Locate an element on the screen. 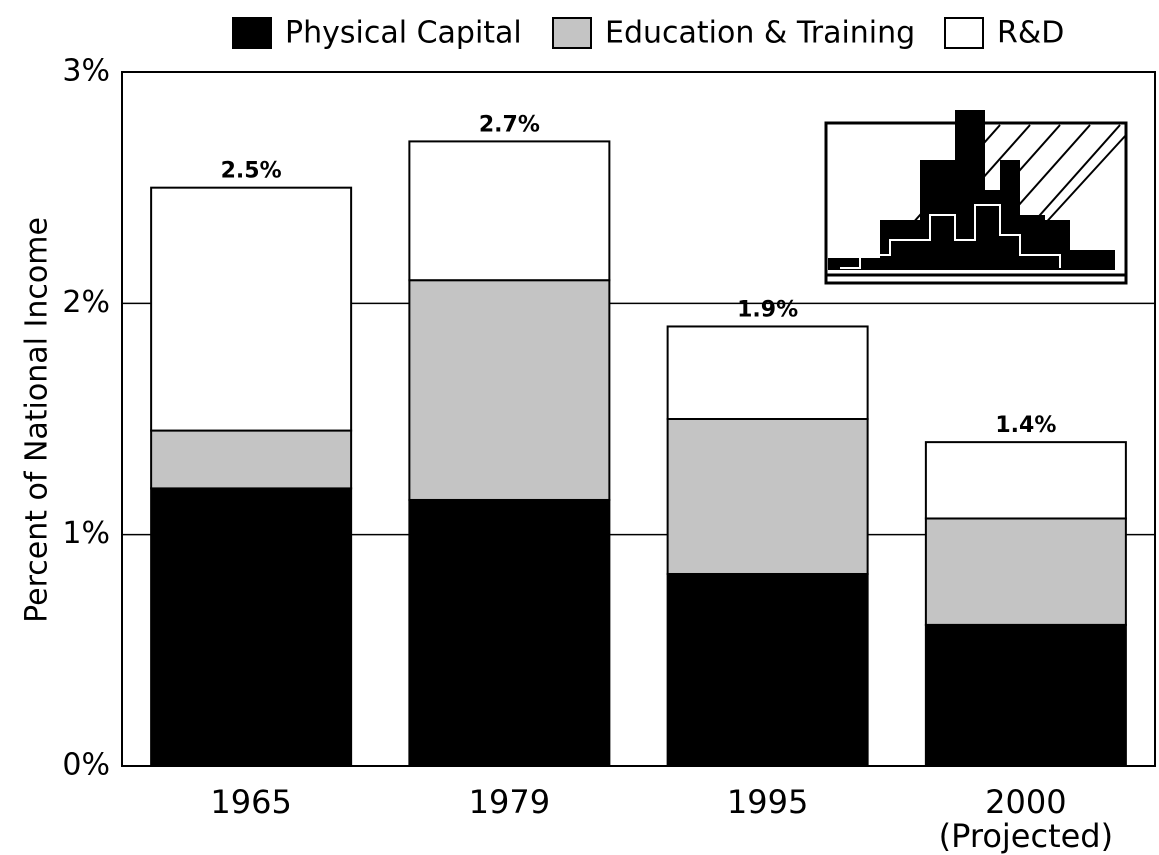  legend-label: Education & Training is located at coordinates (760, 33).